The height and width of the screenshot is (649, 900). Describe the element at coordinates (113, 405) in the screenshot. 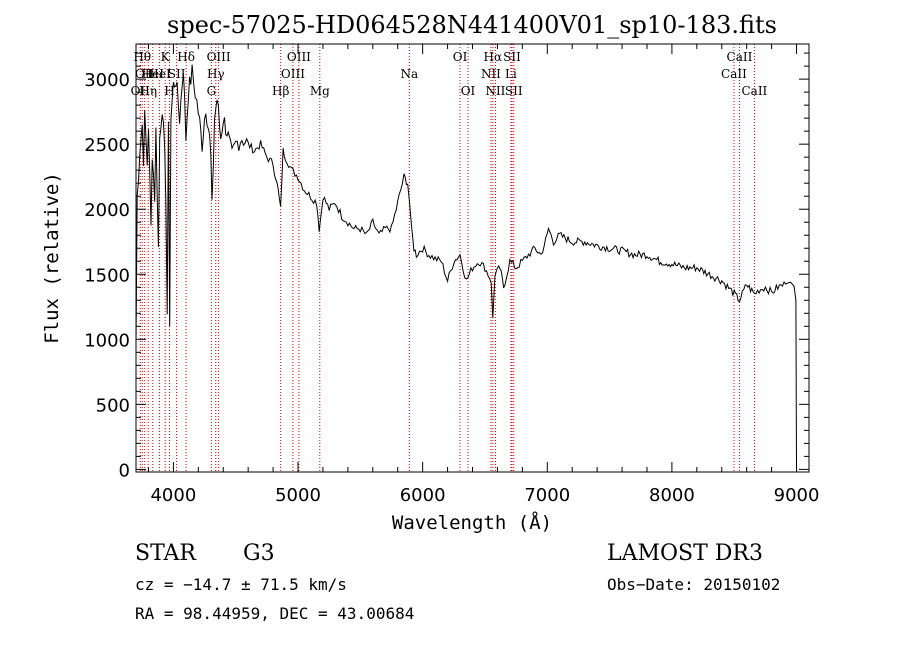

I see `y-tick-label: 500` at that location.